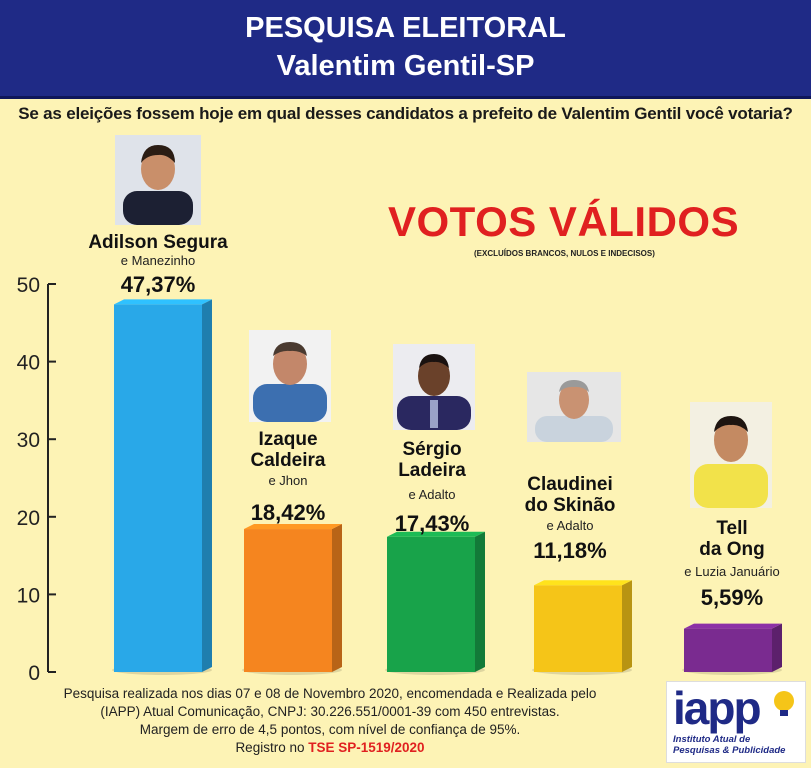  What do you see at coordinates (432, 470) in the screenshot?
I see `candidate-name-line2: Ladeira` at bounding box center [432, 470].